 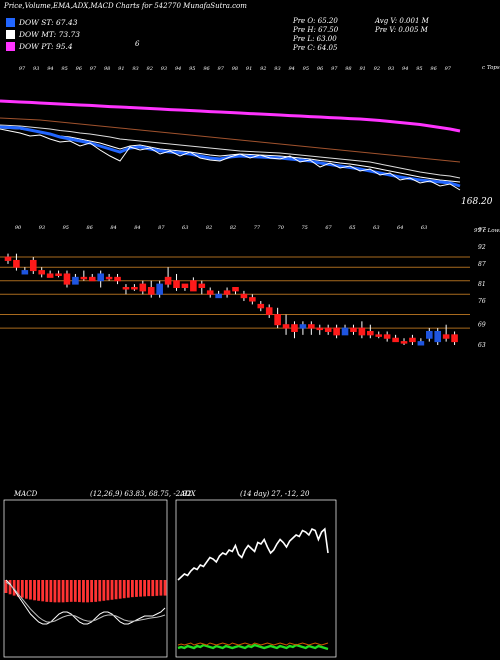 What do you see at coordinates (281, 228) in the screenshot?
I see `price-top-tick: 70` at bounding box center [281, 228].